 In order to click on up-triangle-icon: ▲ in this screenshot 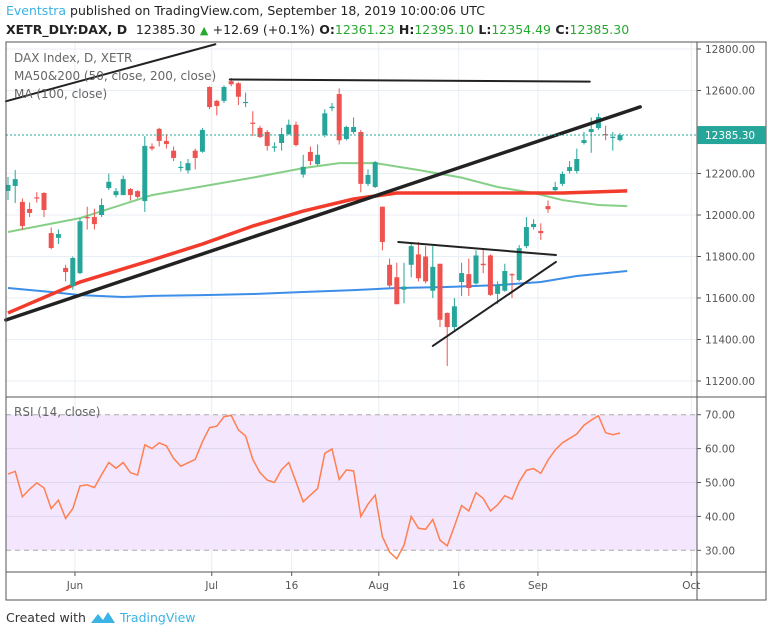, I will do `click(204, 30)`.